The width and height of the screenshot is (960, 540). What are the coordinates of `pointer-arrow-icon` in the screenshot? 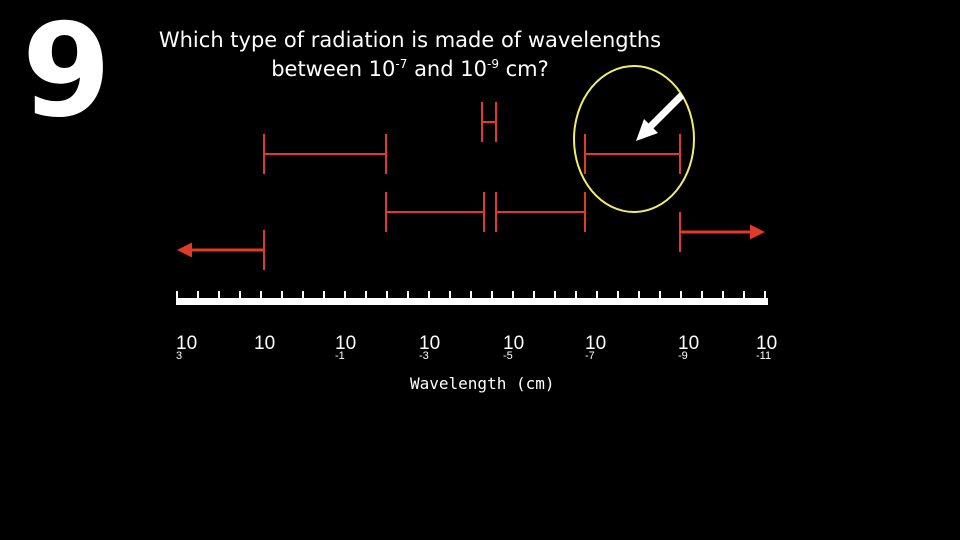 It's located at (660, 116).